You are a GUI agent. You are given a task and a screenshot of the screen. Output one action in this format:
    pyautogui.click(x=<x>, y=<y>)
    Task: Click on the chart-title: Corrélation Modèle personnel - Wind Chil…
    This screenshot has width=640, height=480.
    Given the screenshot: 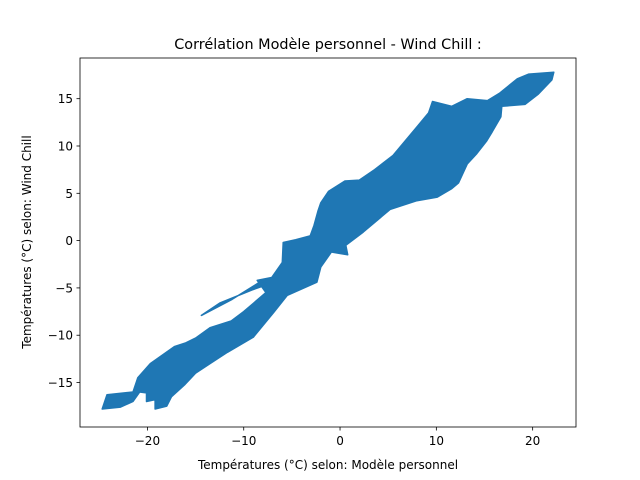 What is the action you would take?
    pyautogui.click(x=328, y=45)
    